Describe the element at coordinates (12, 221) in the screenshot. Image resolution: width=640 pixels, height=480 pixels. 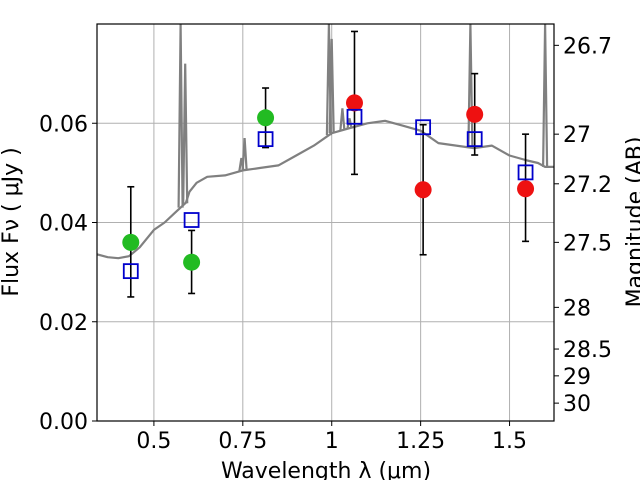
I see `y-axis-title: Flux Fν ( μJy )` at that location.